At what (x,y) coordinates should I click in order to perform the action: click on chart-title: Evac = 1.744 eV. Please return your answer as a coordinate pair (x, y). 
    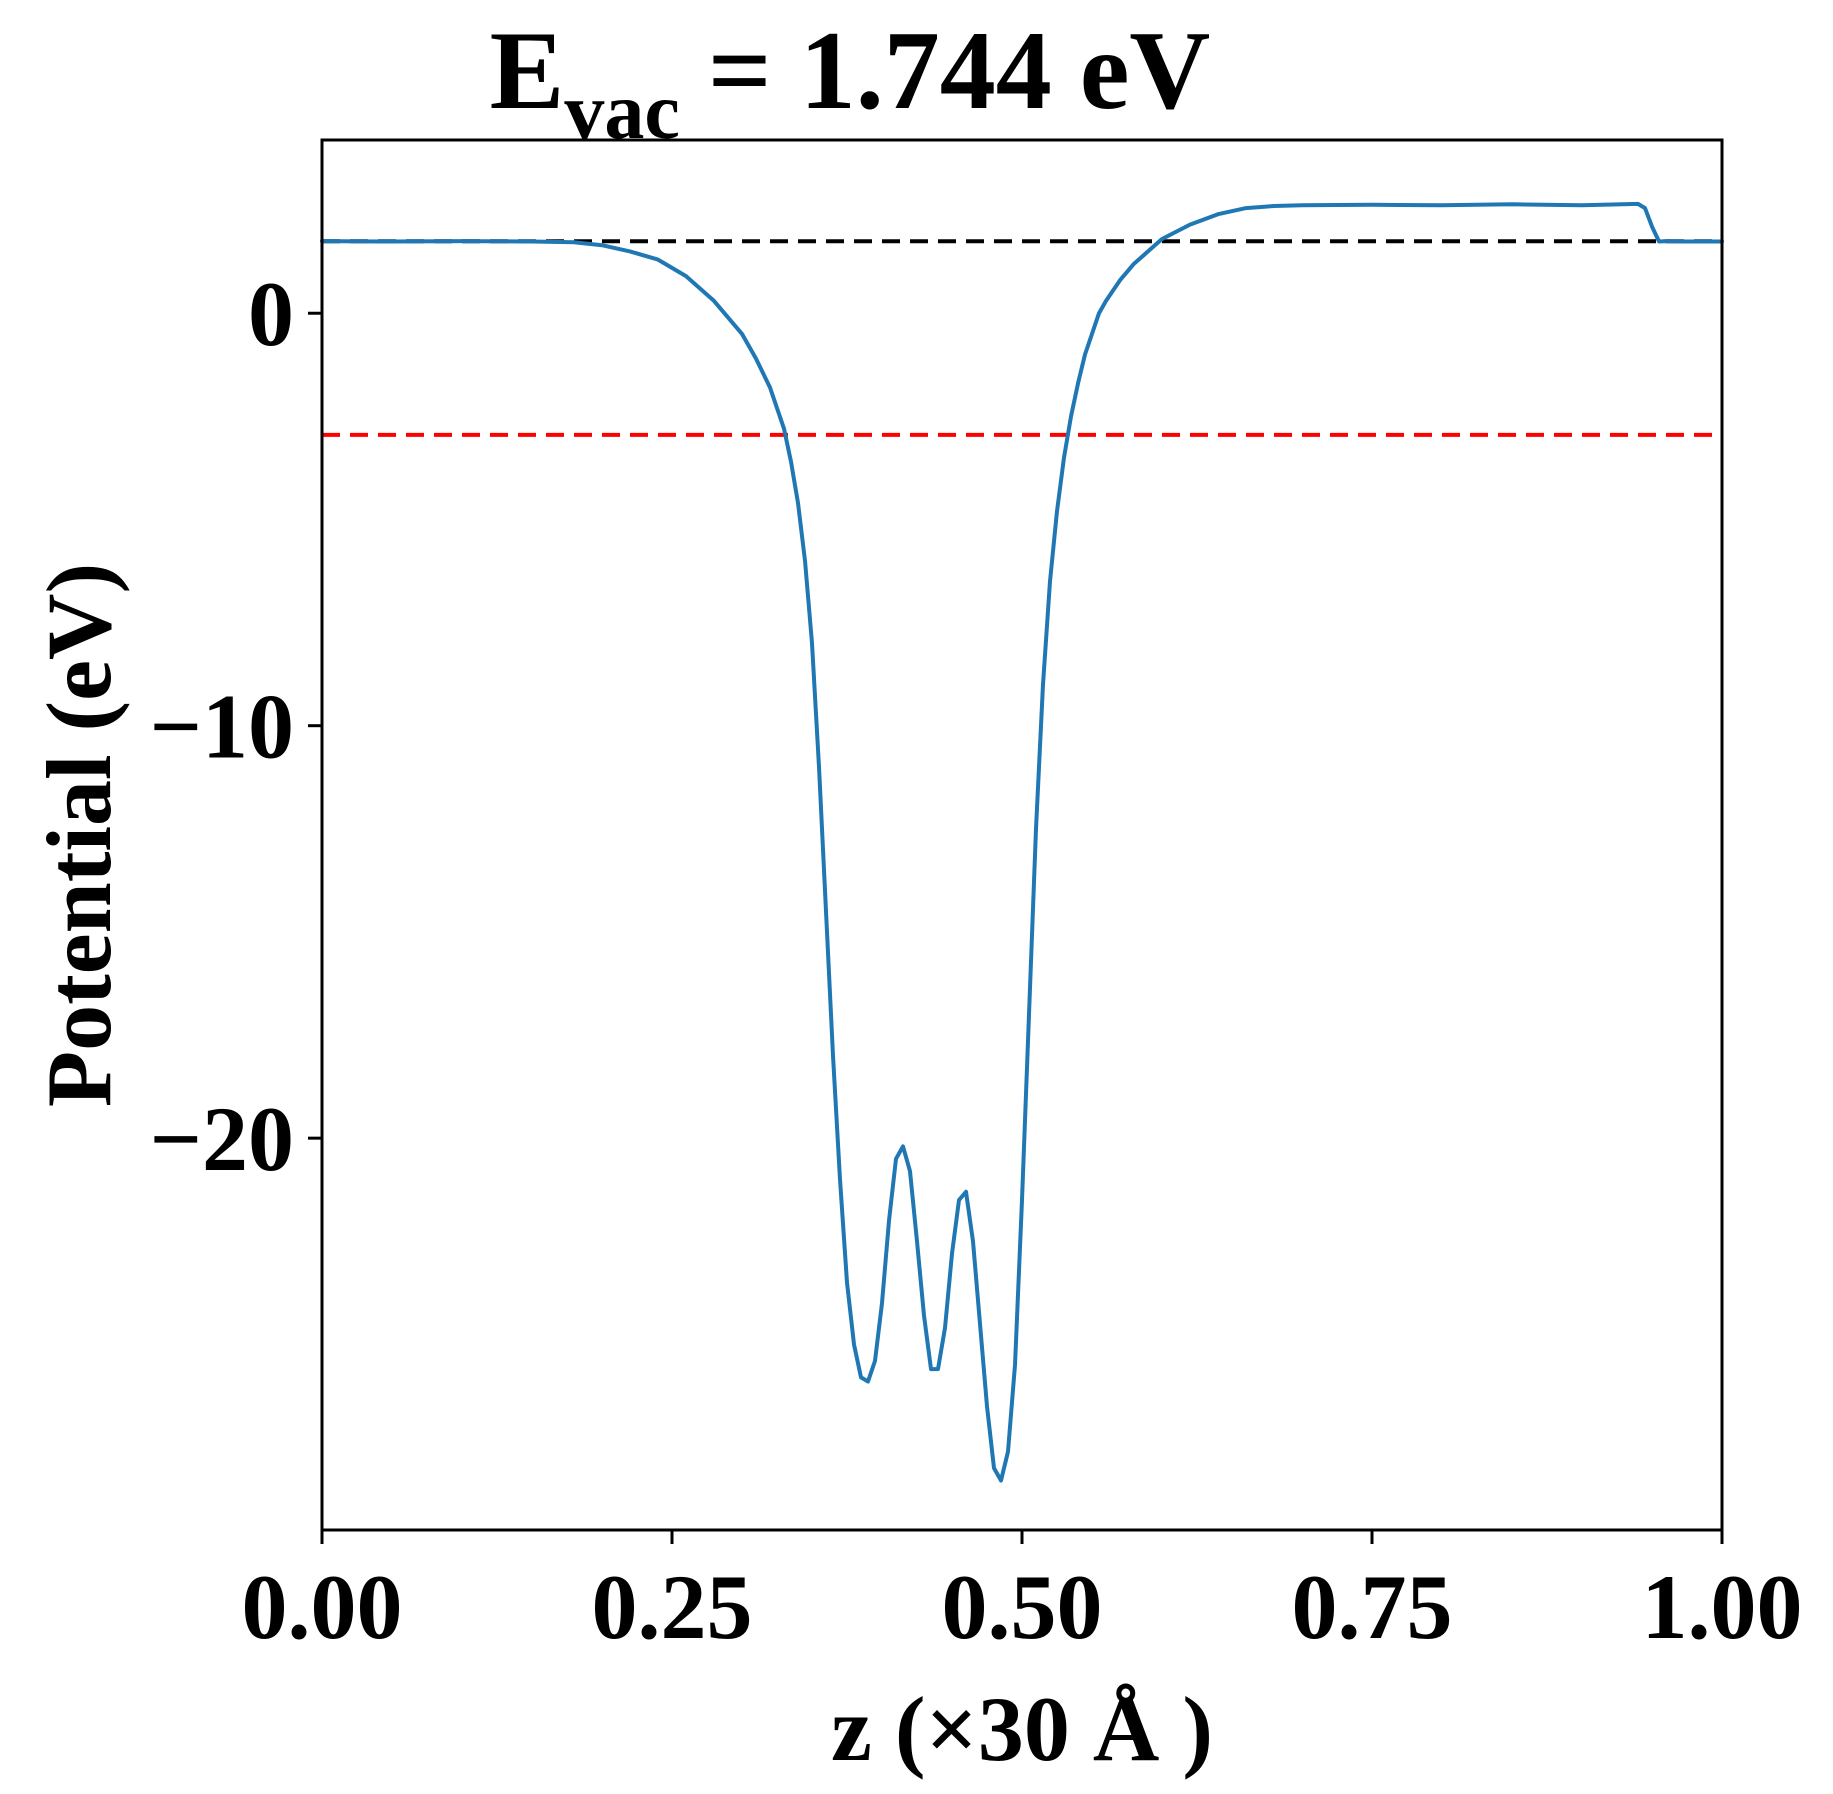
    Looking at the image, I should click on (850, 82).